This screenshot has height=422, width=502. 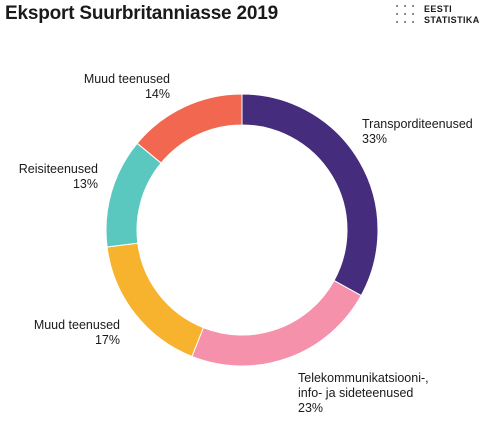 I want to click on logo-dots-icon, so click(x=408, y=17).